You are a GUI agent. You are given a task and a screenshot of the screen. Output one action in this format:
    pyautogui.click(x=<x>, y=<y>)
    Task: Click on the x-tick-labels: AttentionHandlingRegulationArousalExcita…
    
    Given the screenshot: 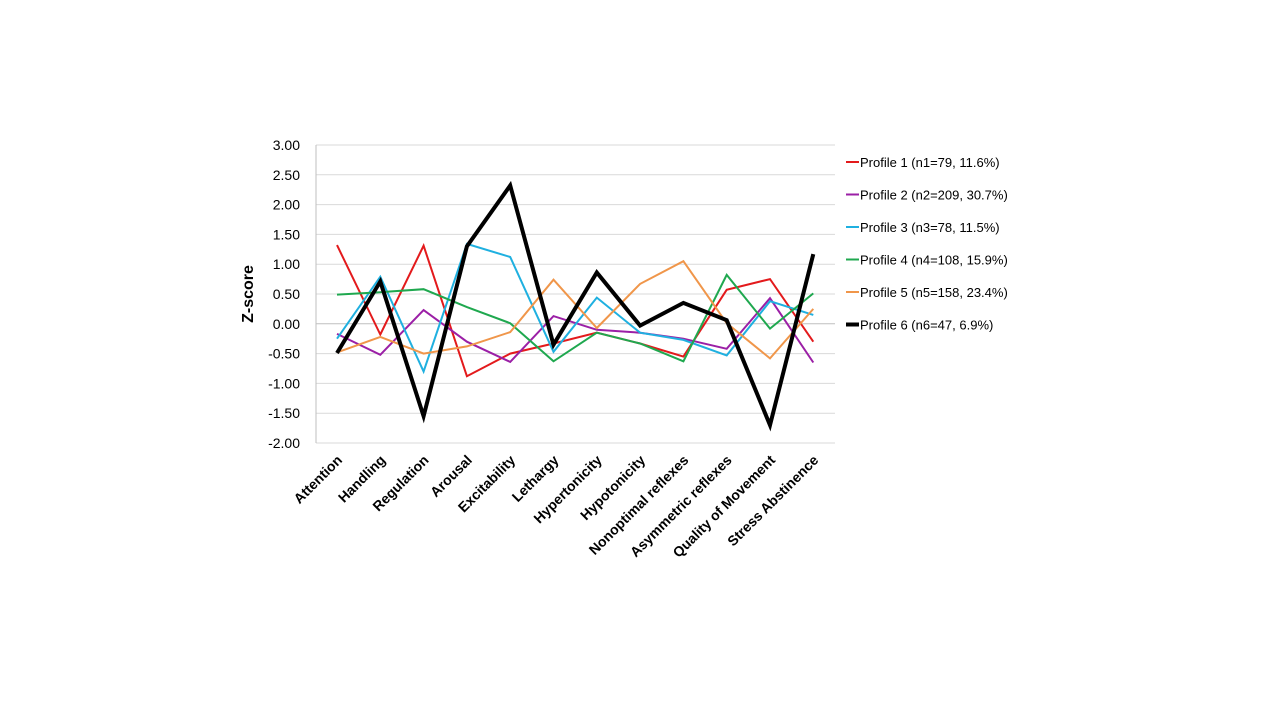 What is the action you would take?
    pyautogui.click(x=555, y=506)
    